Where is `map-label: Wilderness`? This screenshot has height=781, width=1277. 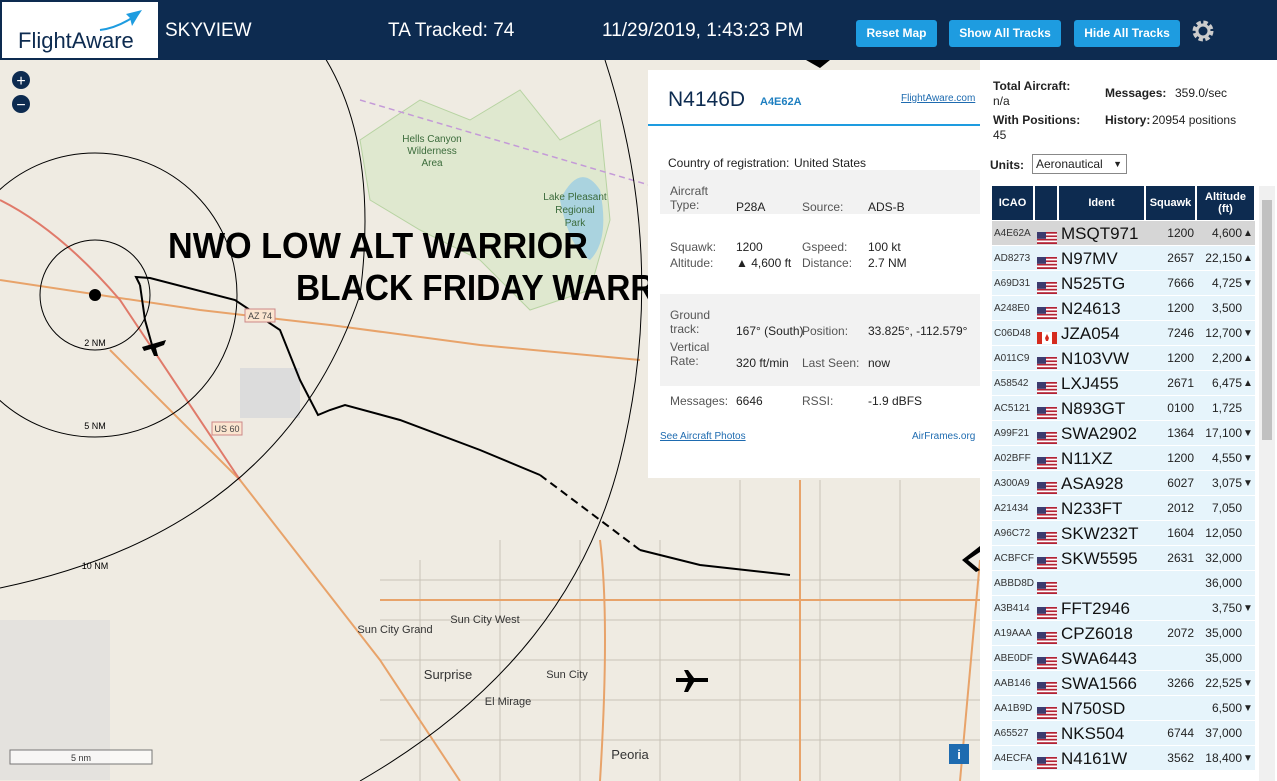 map-label: Wilderness is located at coordinates (431, 151).